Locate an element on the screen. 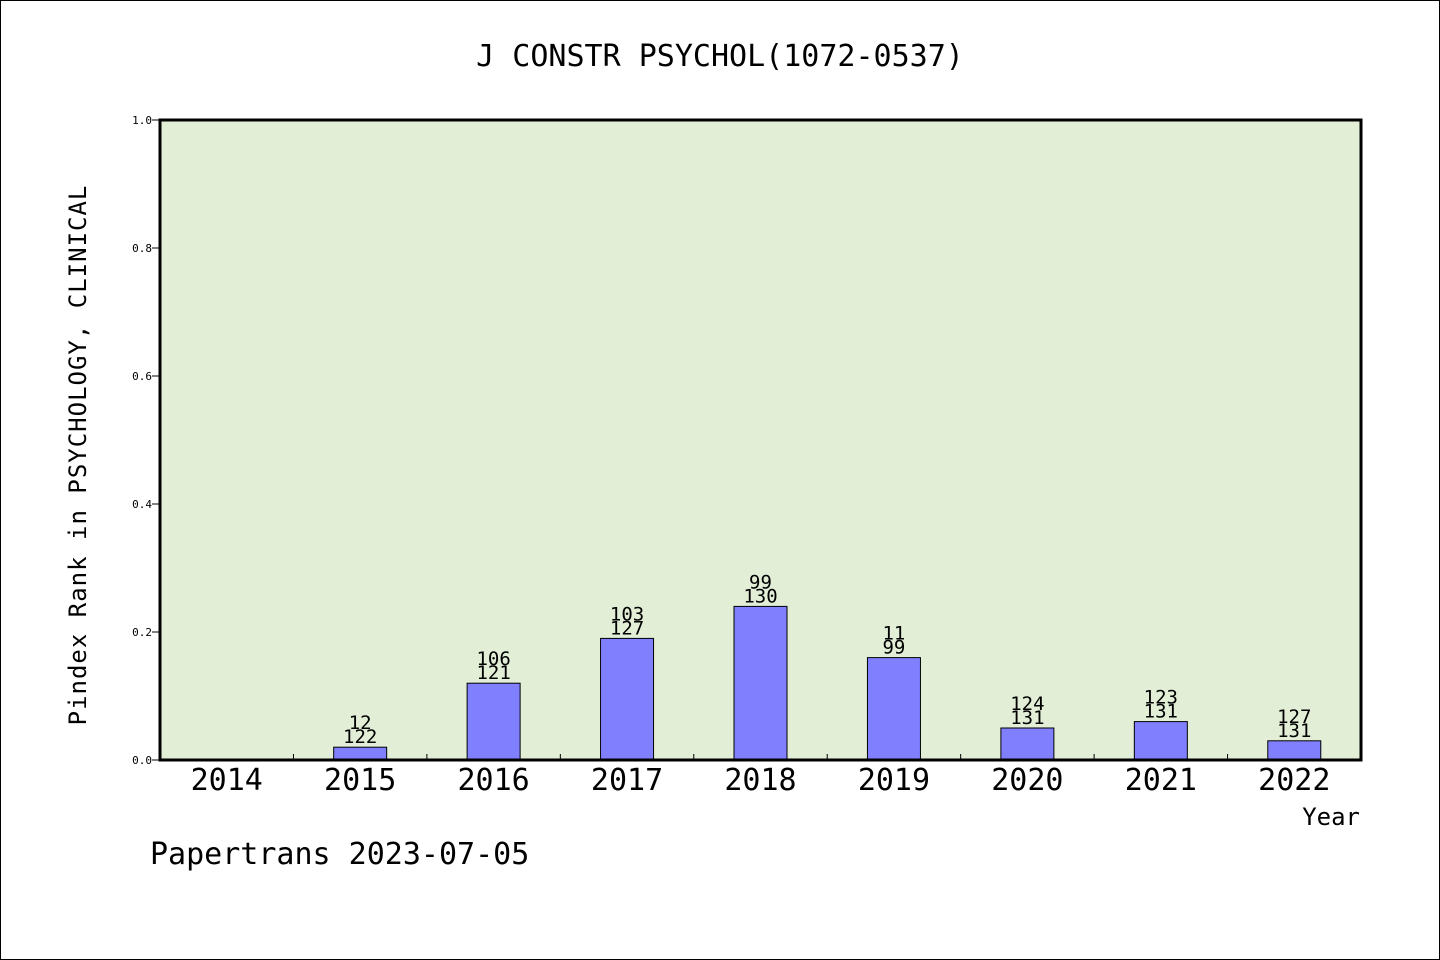  total-label: 99 is located at coordinates (893, 648).